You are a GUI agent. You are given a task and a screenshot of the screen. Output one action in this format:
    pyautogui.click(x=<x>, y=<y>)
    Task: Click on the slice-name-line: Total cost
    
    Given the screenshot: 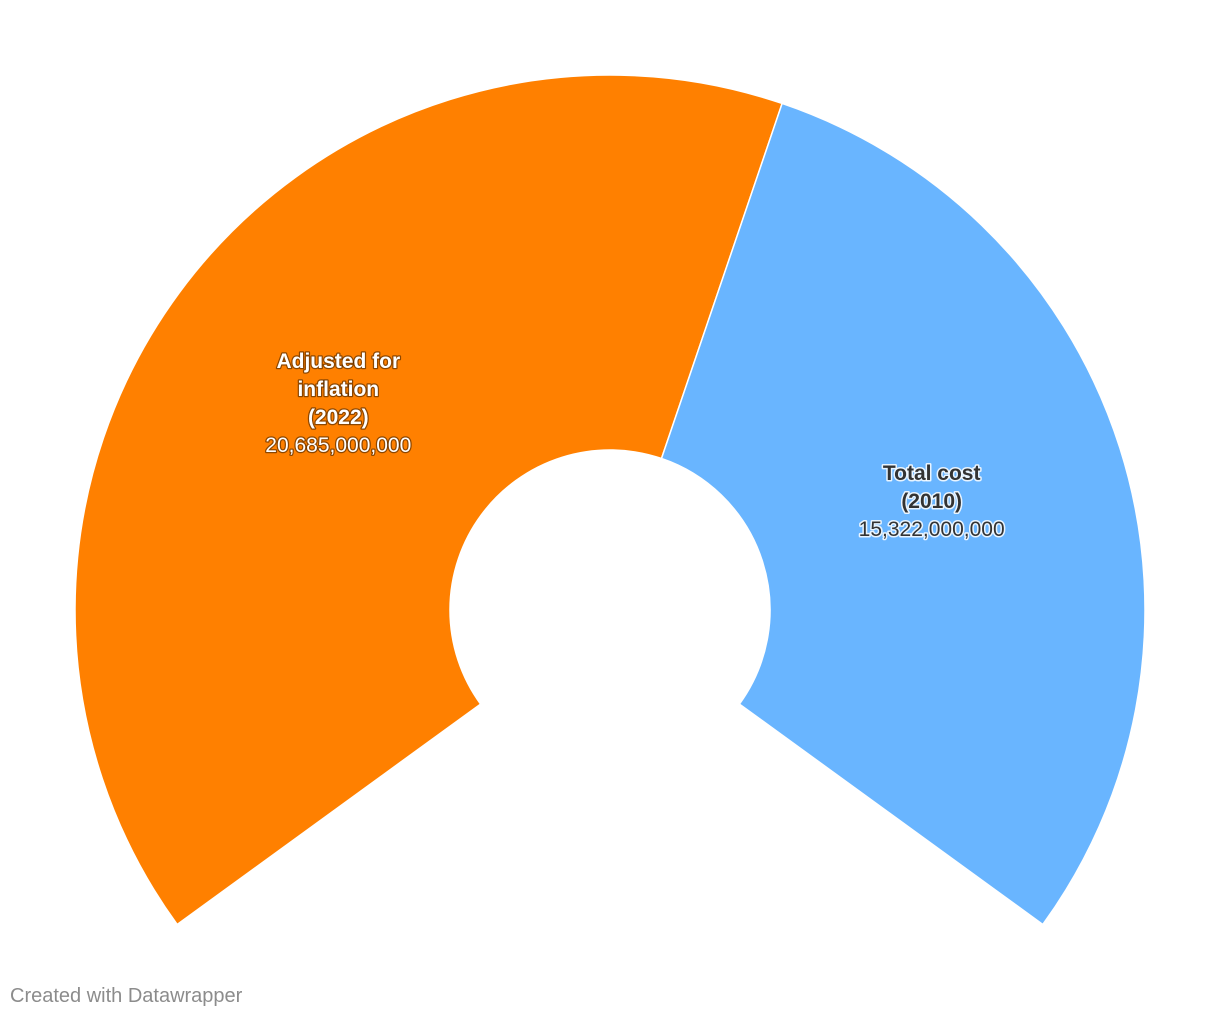 What is the action you would take?
    pyautogui.click(x=932, y=473)
    